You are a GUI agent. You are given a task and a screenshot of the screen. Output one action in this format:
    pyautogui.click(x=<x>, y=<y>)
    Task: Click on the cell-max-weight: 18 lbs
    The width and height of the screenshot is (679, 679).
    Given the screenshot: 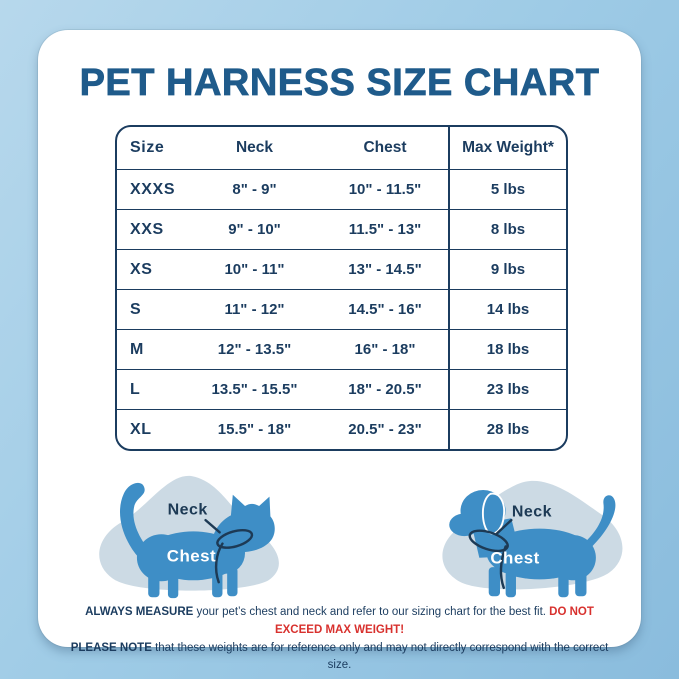 What is the action you would take?
    pyautogui.click(x=507, y=349)
    